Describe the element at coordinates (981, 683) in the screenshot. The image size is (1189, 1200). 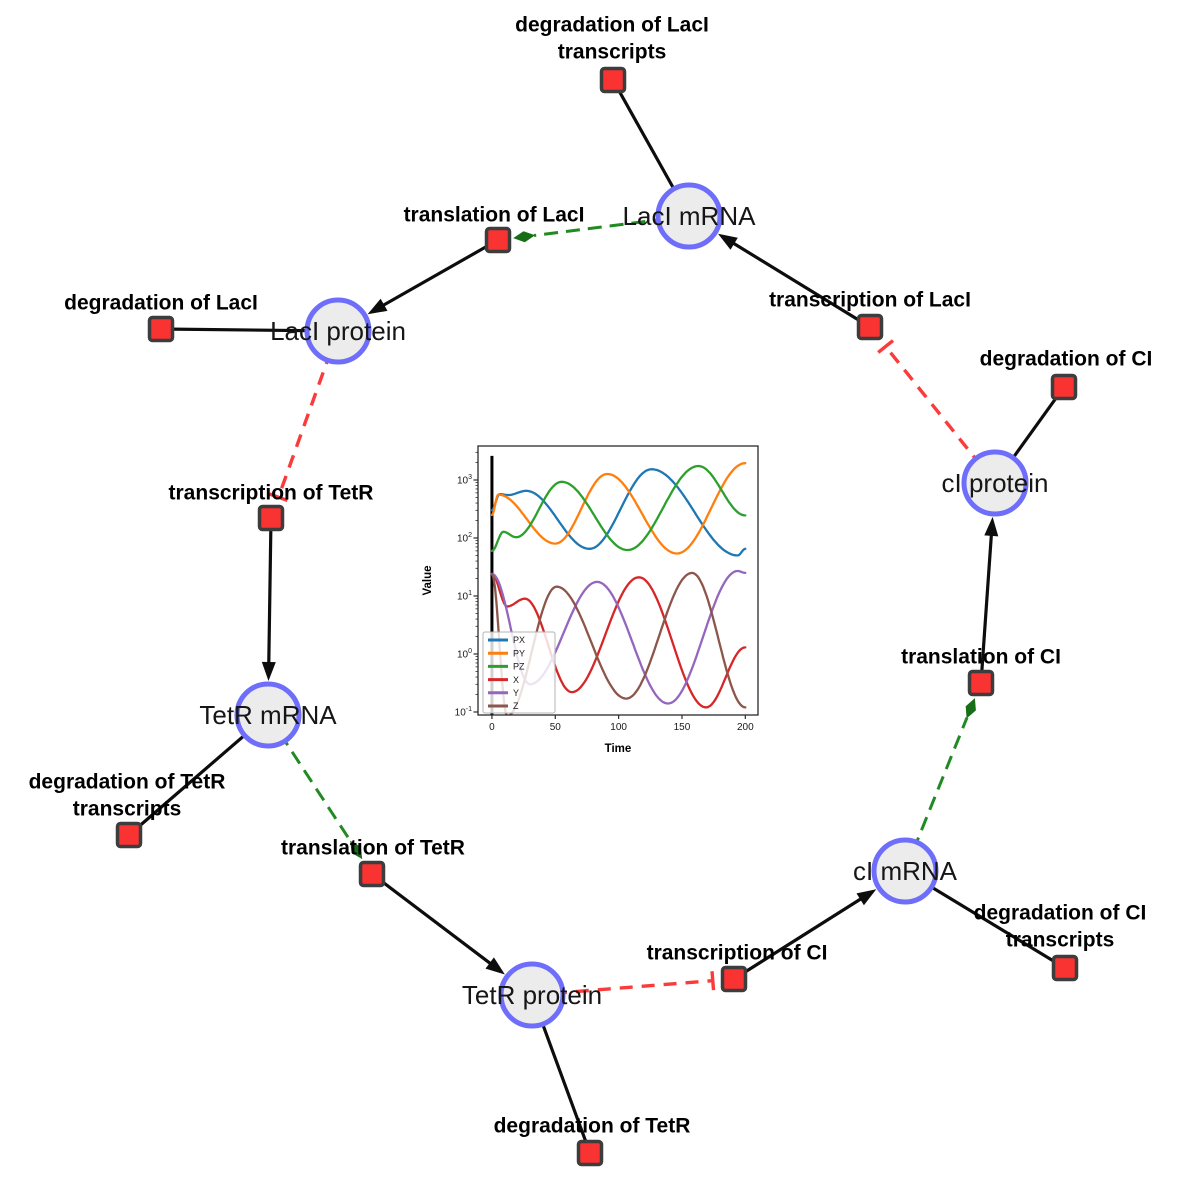
I see `reaction-node-translation-of-ci` at that location.